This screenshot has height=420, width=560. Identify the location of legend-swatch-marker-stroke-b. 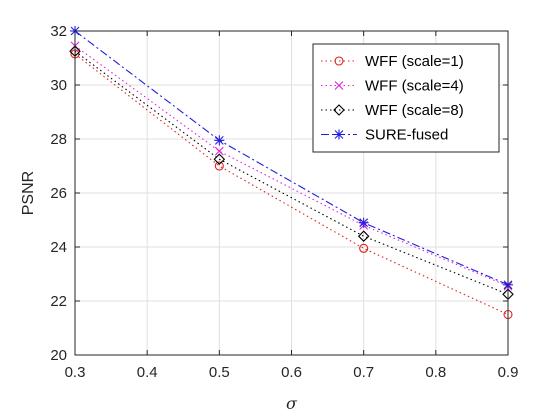
(339, 85).